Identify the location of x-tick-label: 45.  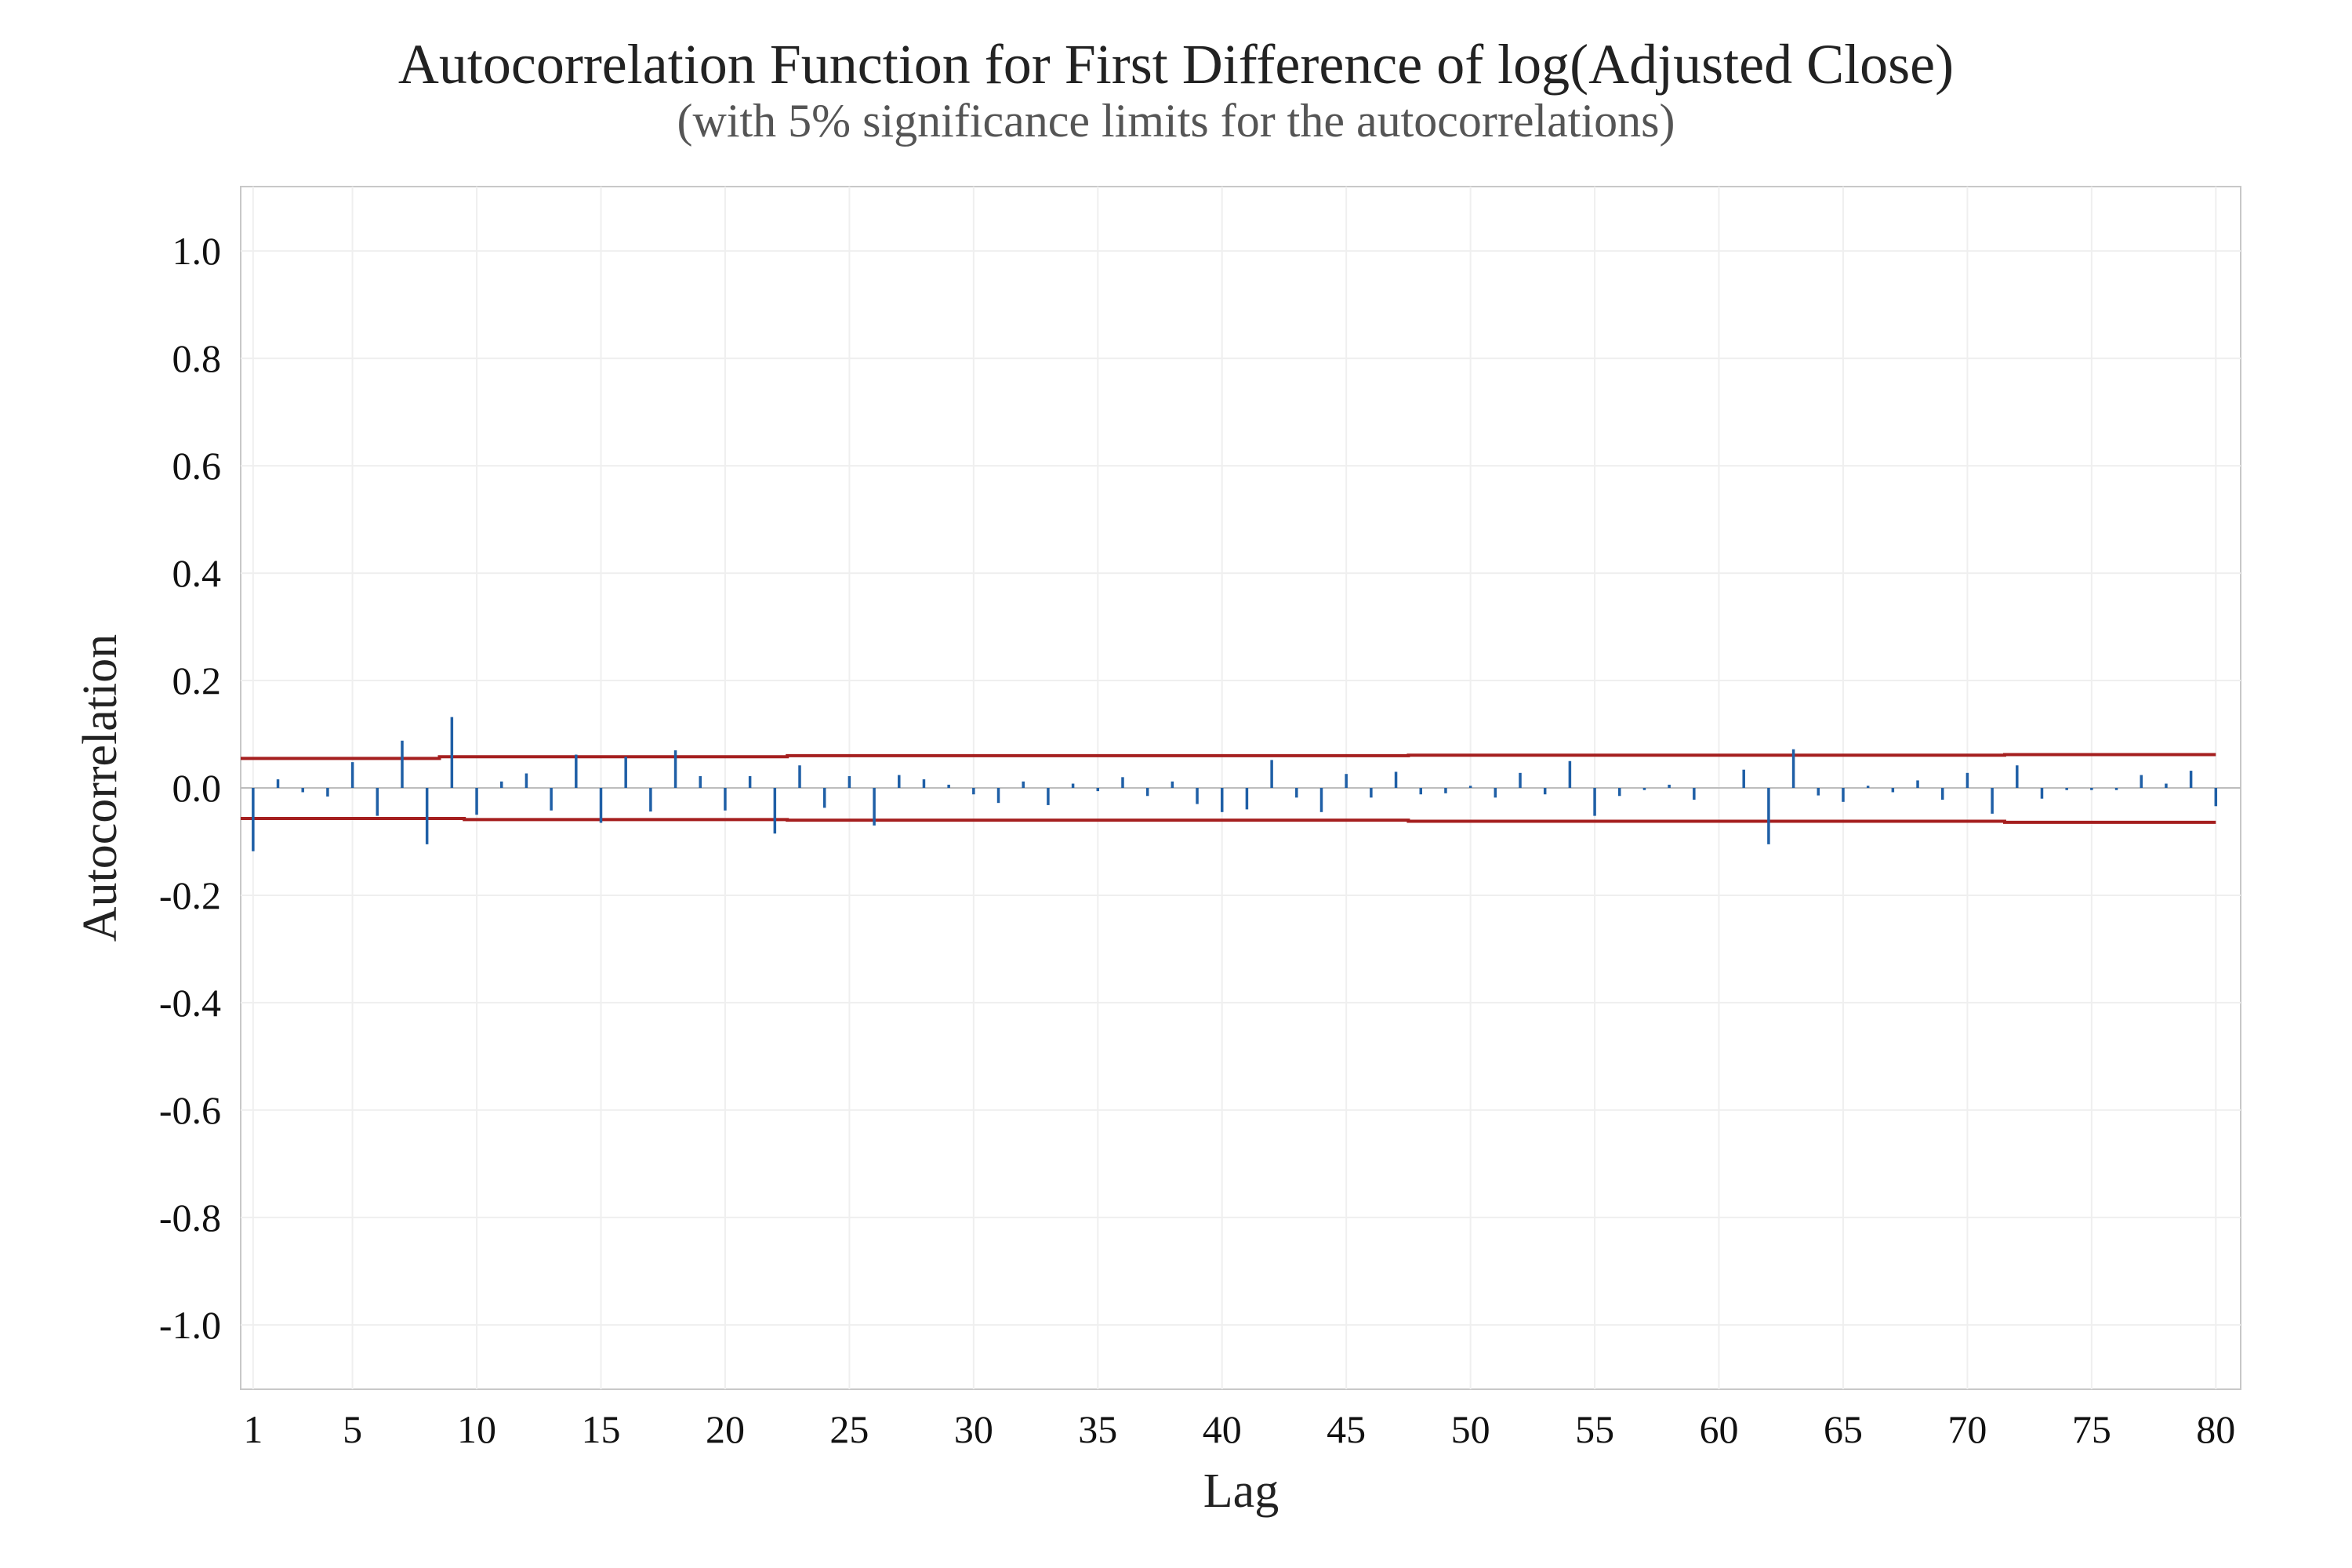
(1346, 1429).